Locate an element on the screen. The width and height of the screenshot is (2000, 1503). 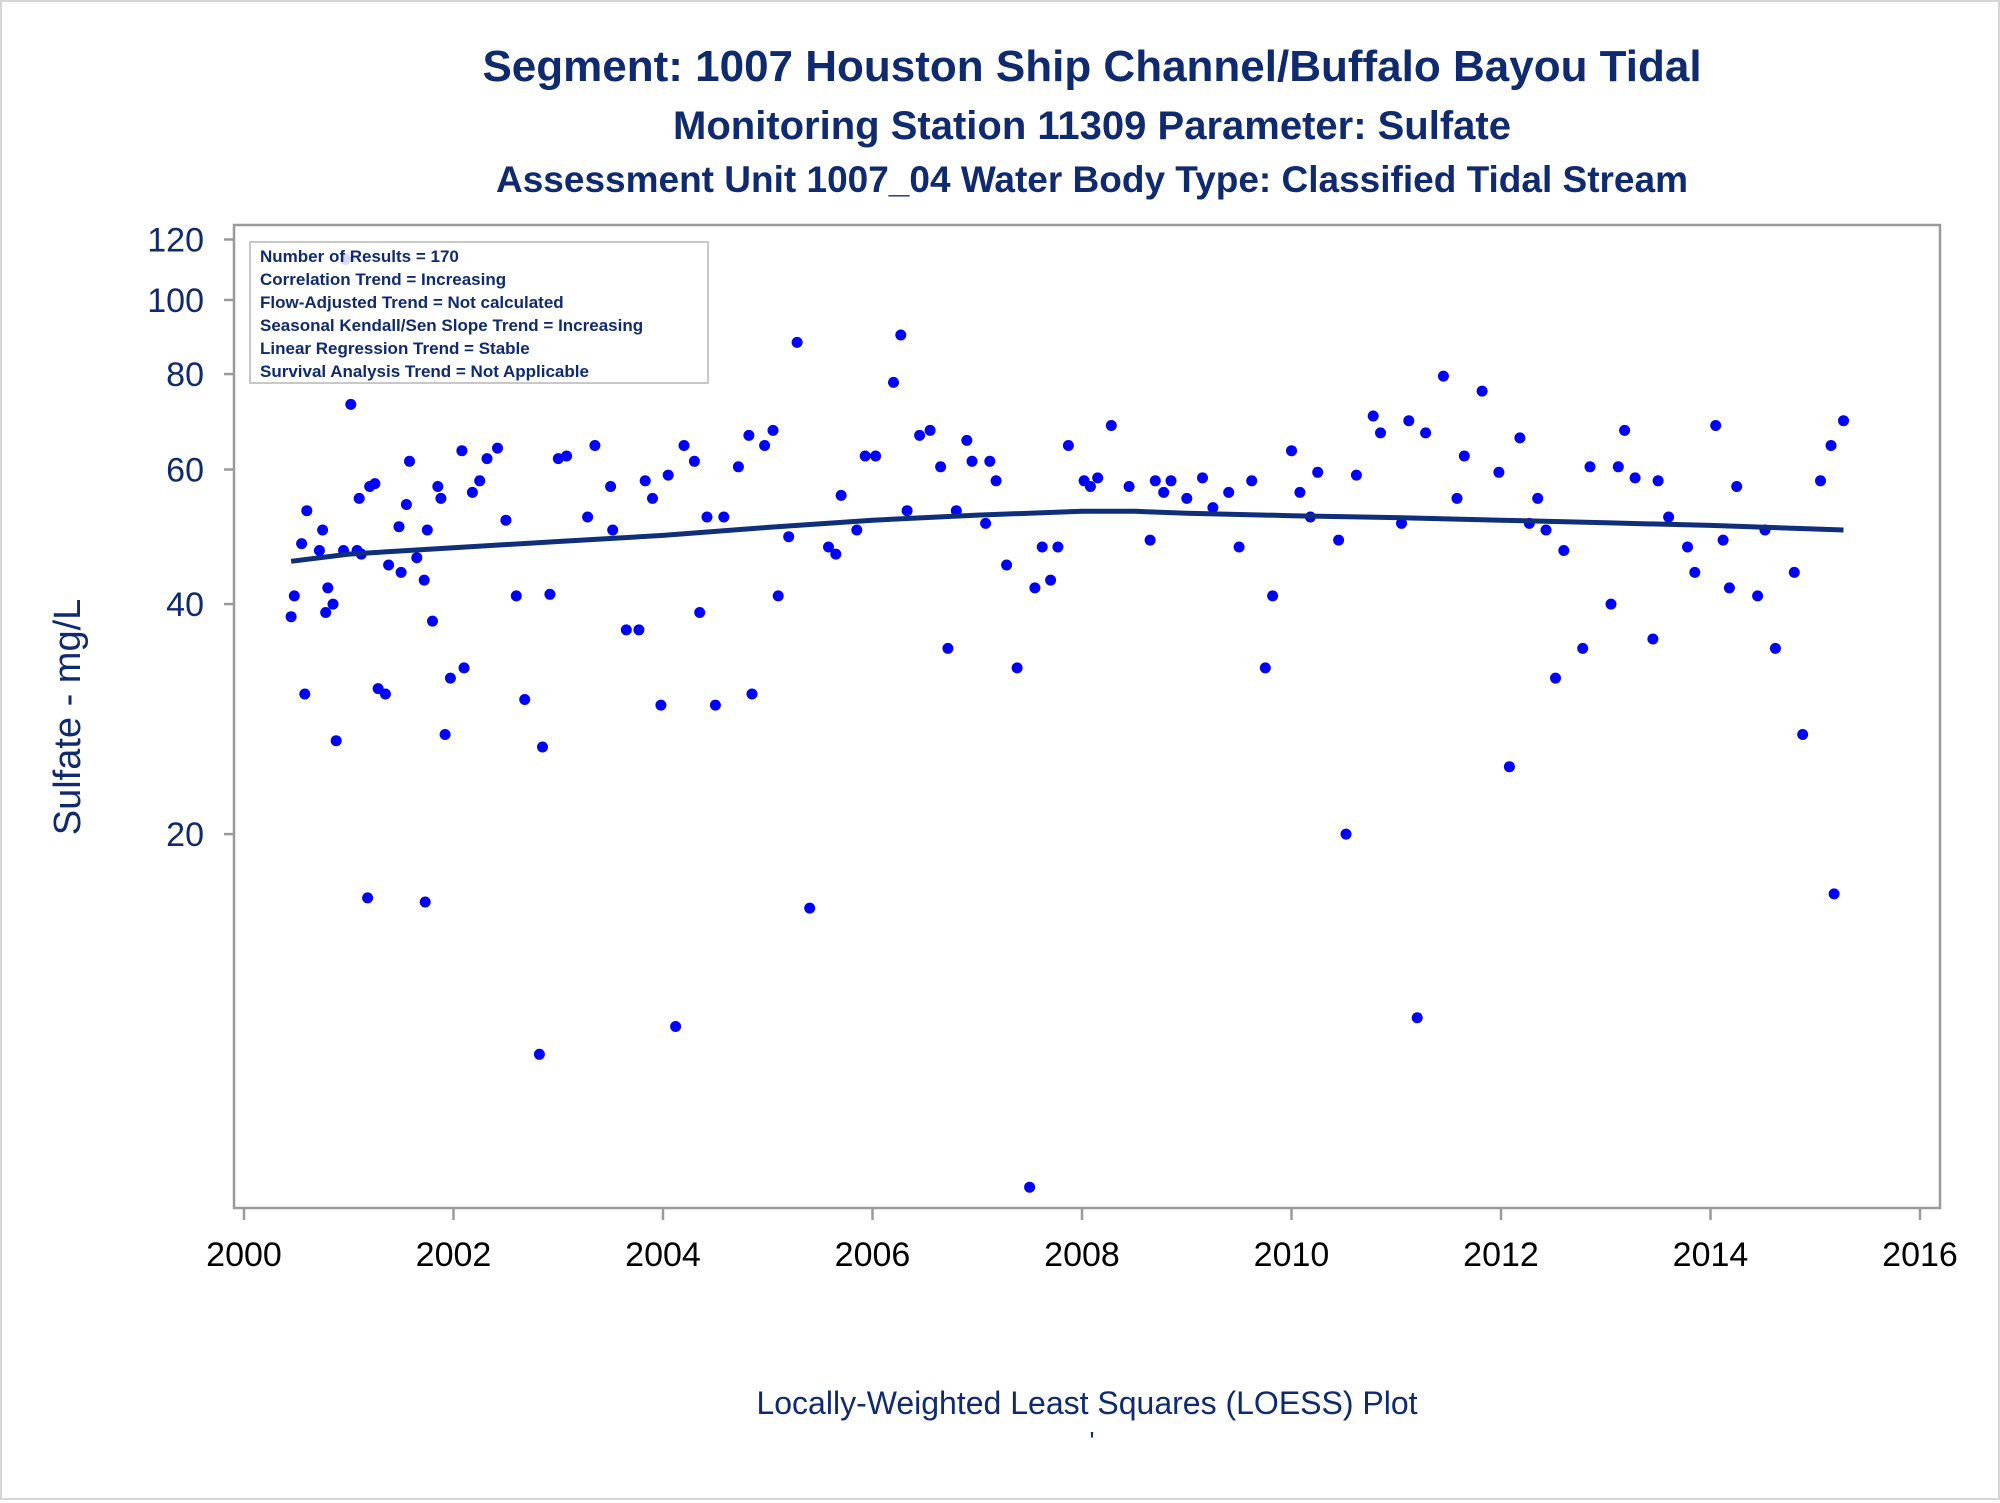
y-tick-label-20: 20 is located at coordinates (185, 835).